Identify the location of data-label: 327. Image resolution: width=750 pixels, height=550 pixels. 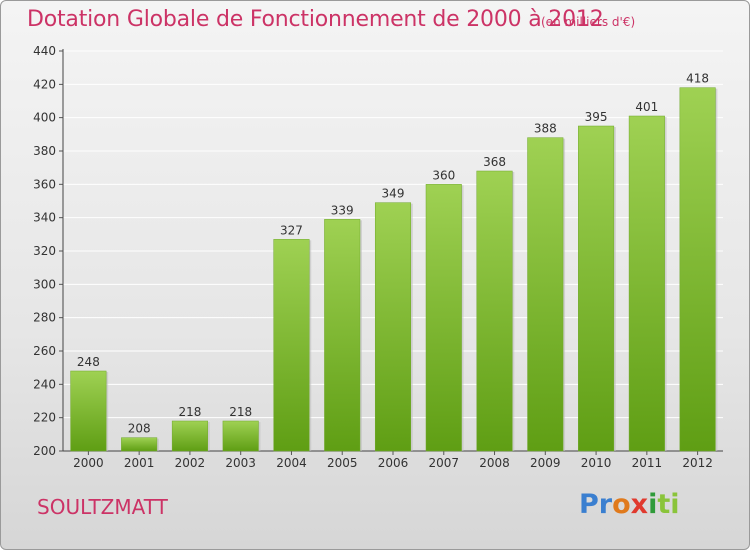
(291, 230).